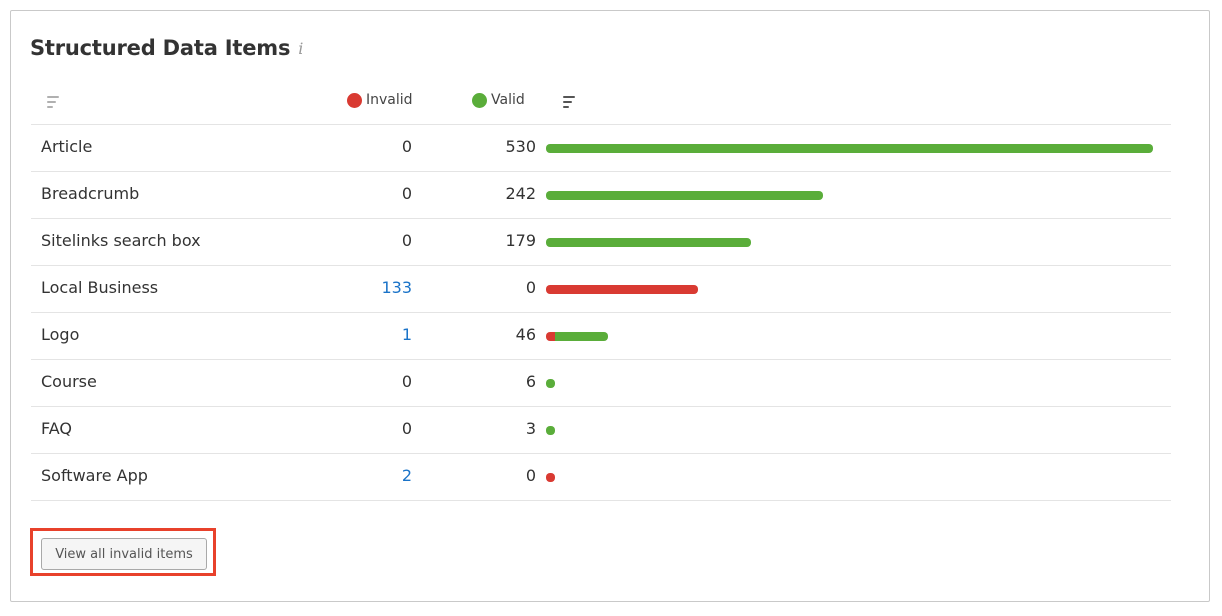 This screenshot has width=1222, height=616. I want to click on table-row: Course 0 6, so click(601, 383).